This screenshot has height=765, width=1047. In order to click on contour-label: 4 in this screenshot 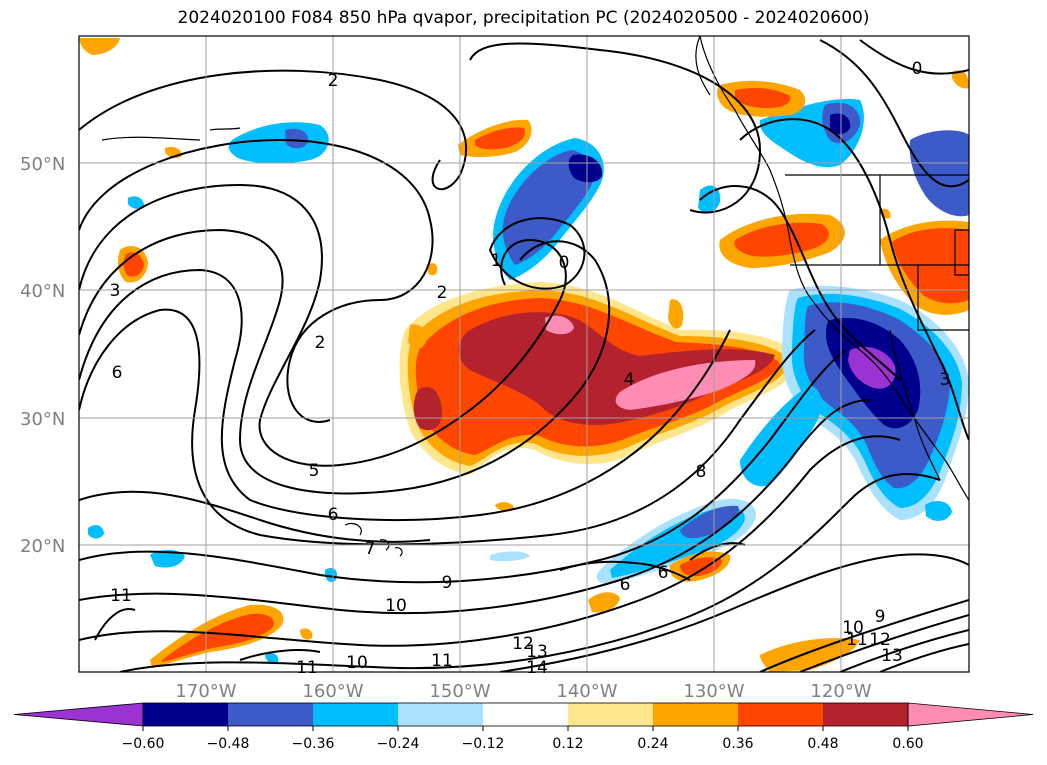, I will do `click(629, 380)`.